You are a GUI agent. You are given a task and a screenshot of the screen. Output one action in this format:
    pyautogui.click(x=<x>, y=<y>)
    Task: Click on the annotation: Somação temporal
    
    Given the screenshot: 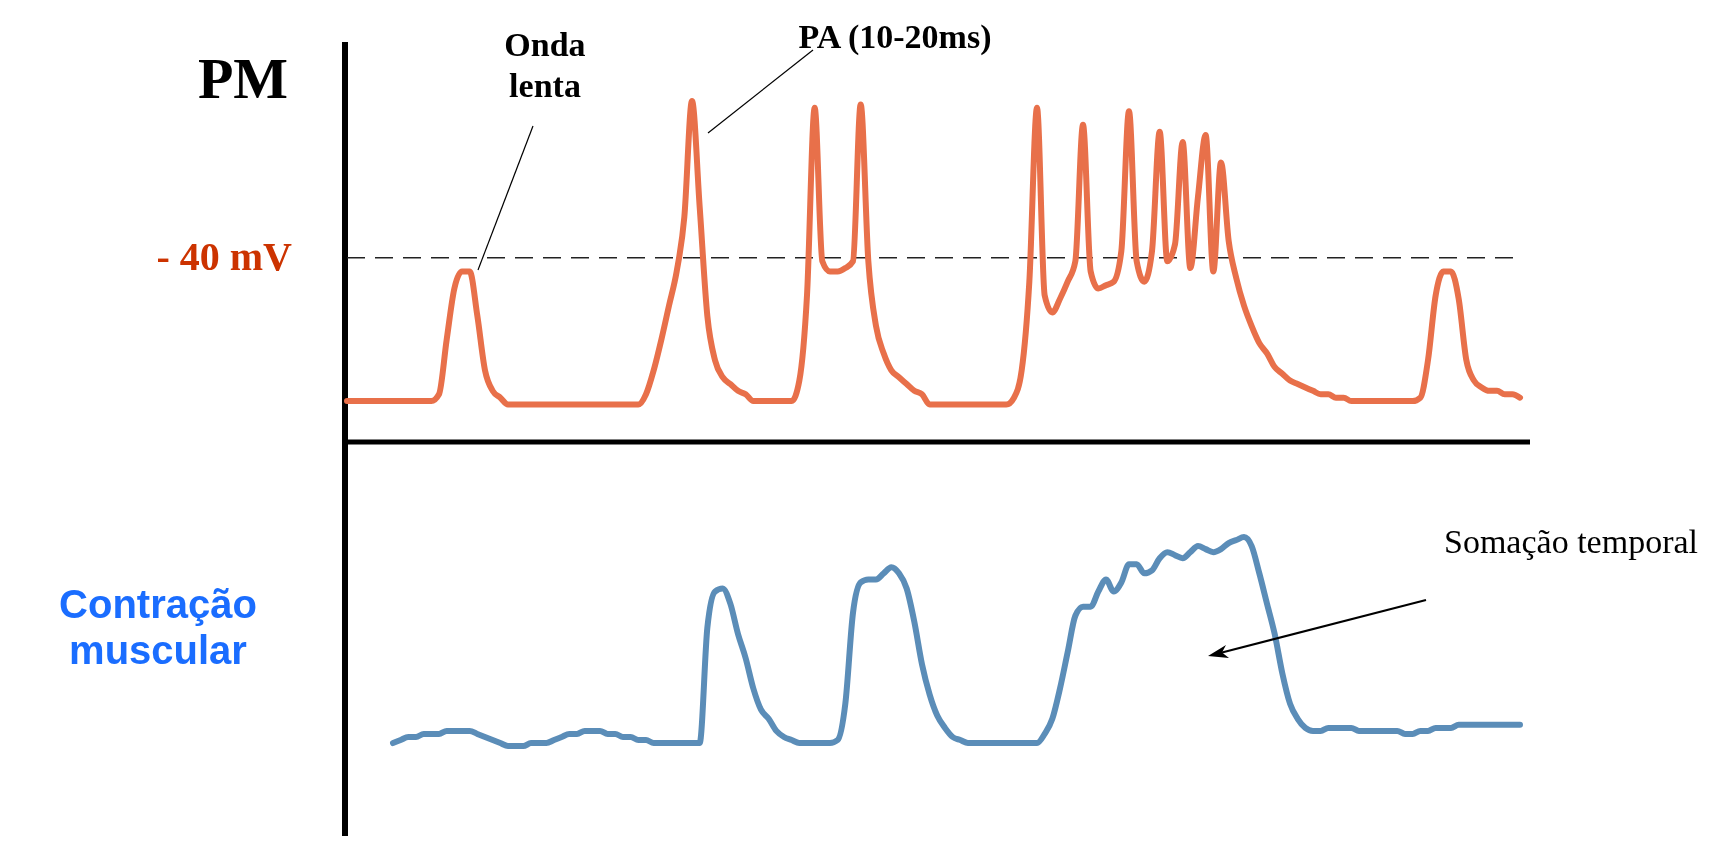 What is the action you would take?
    pyautogui.click(x=1571, y=541)
    